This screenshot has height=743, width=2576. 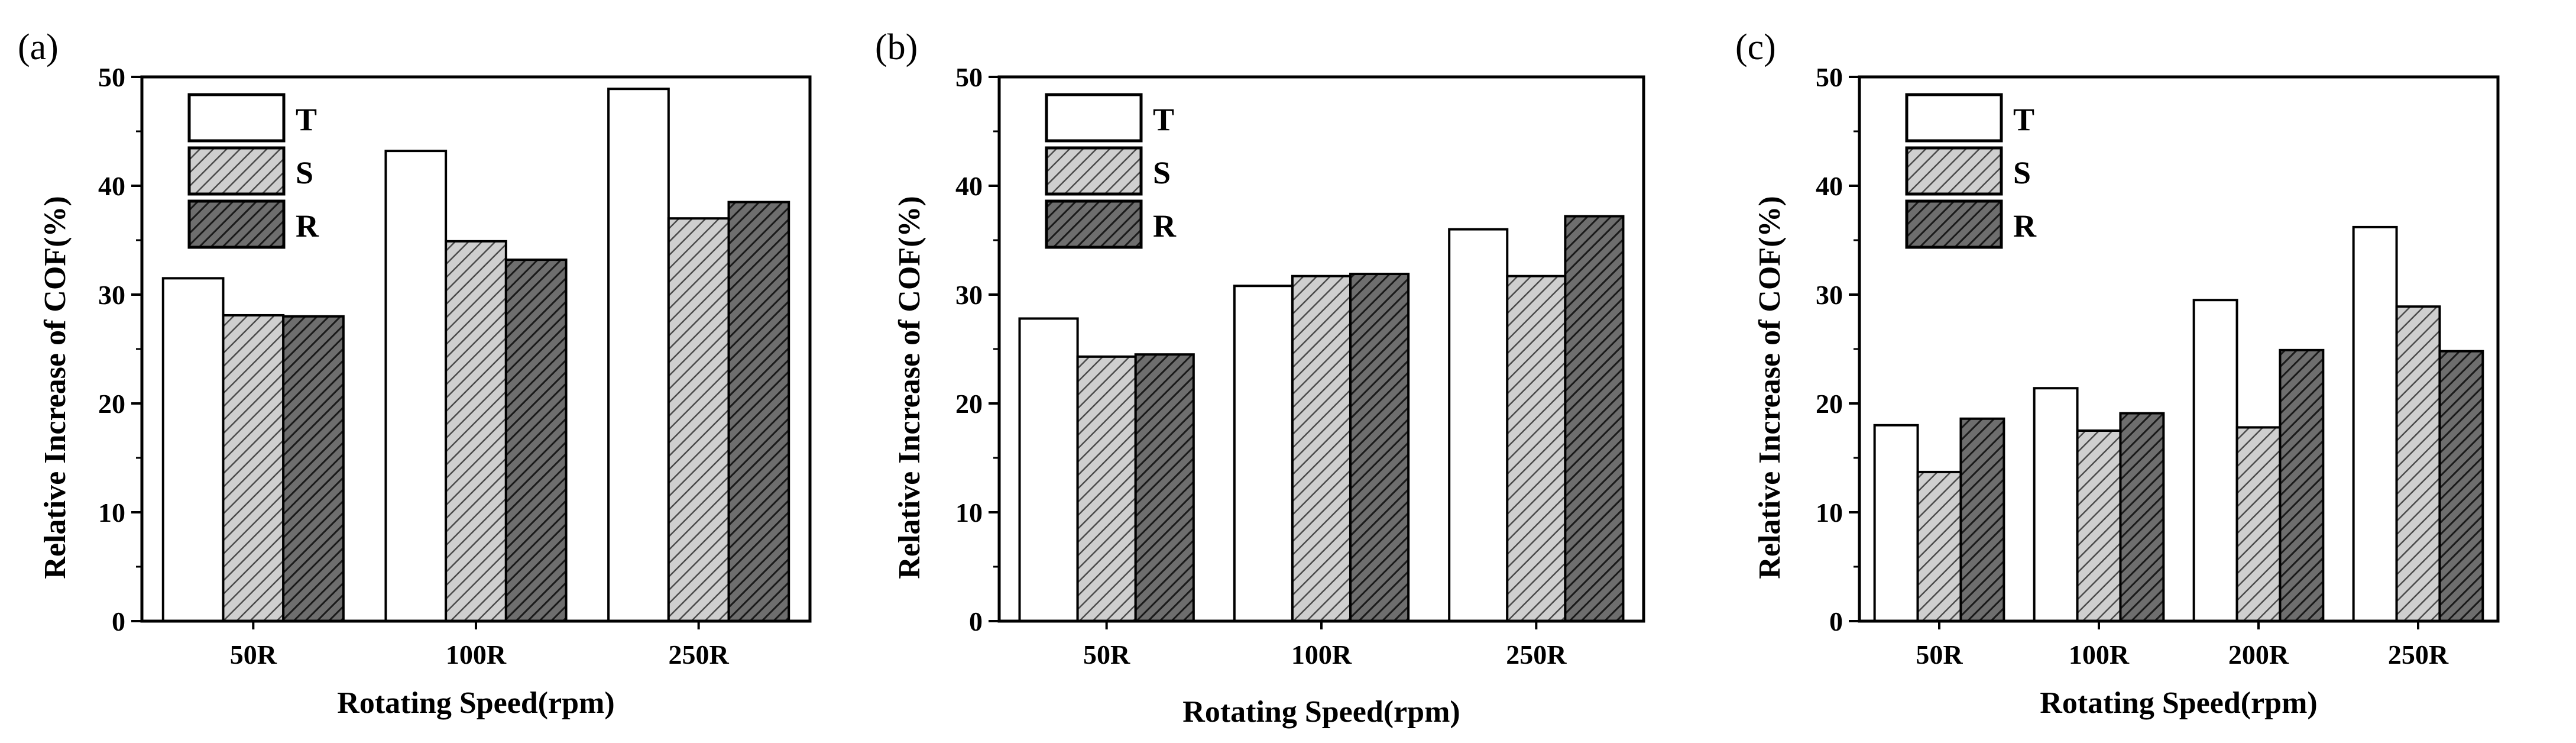 What do you see at coordinates (2418, 463) in the screenshot?
I see `panel-c-bar-s-250r` at bounding box center [2418, 463].